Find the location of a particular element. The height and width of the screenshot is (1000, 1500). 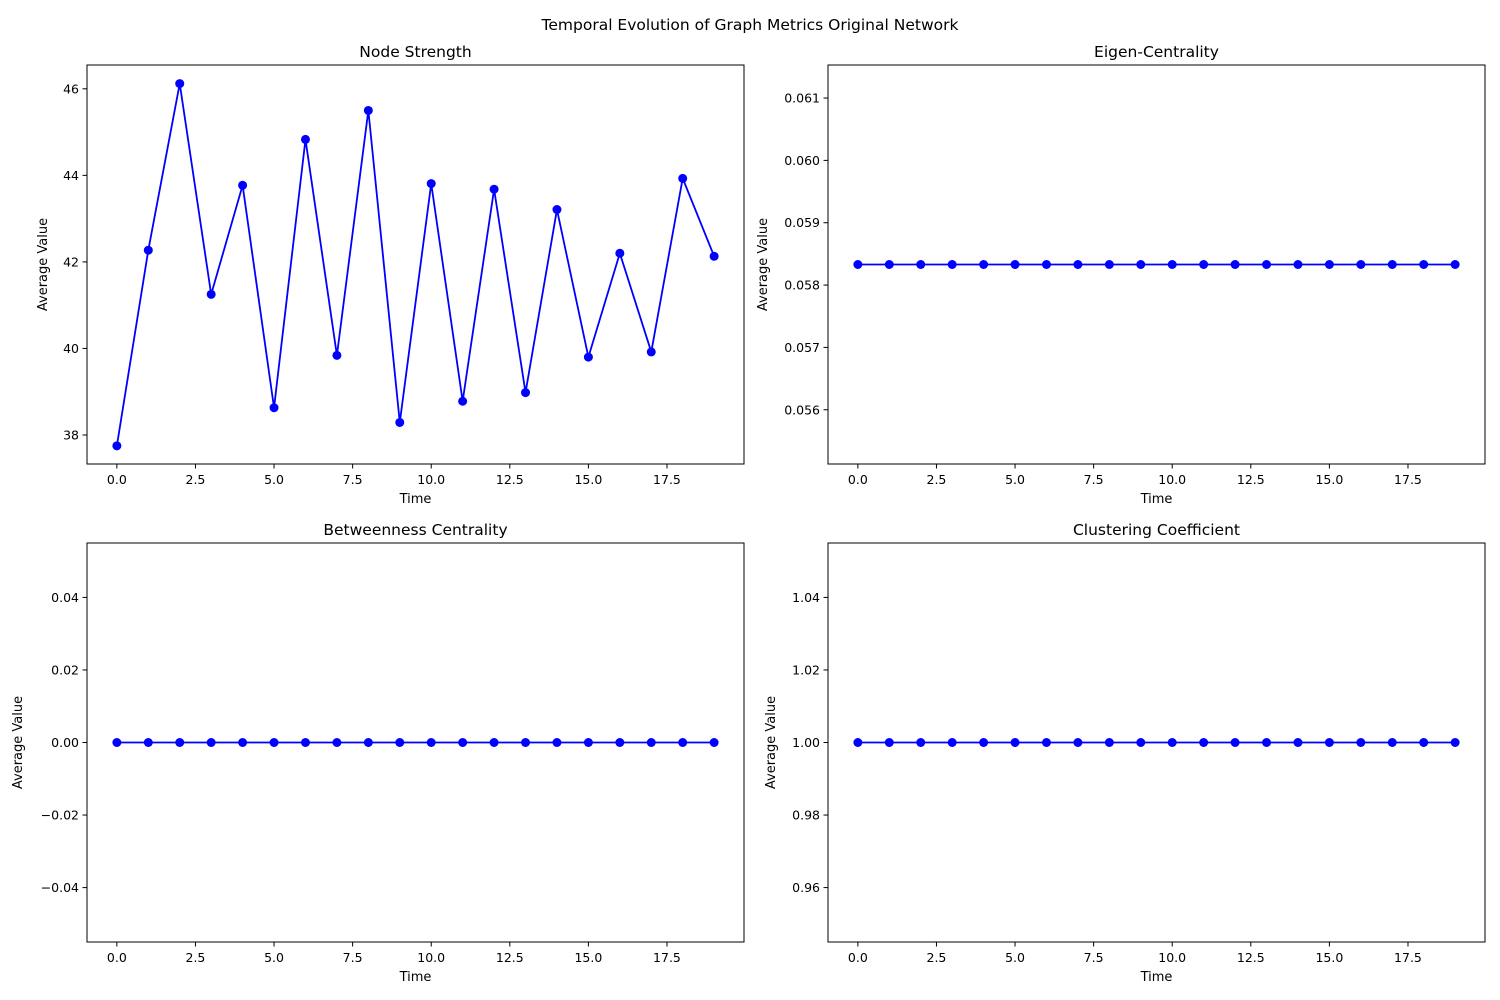

y-tick-label: −0.02 is located at coordinates (60, 815).